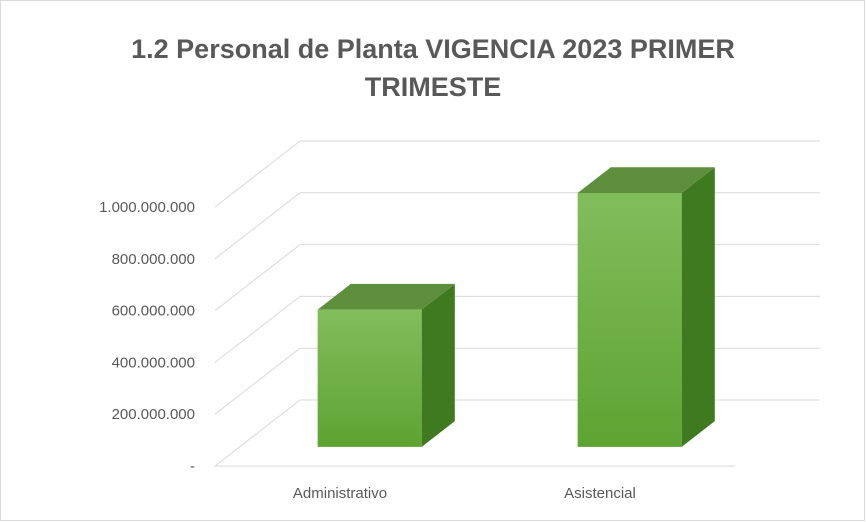  I want to click on y-tick-label: 800.000.000, so click(153, 259).